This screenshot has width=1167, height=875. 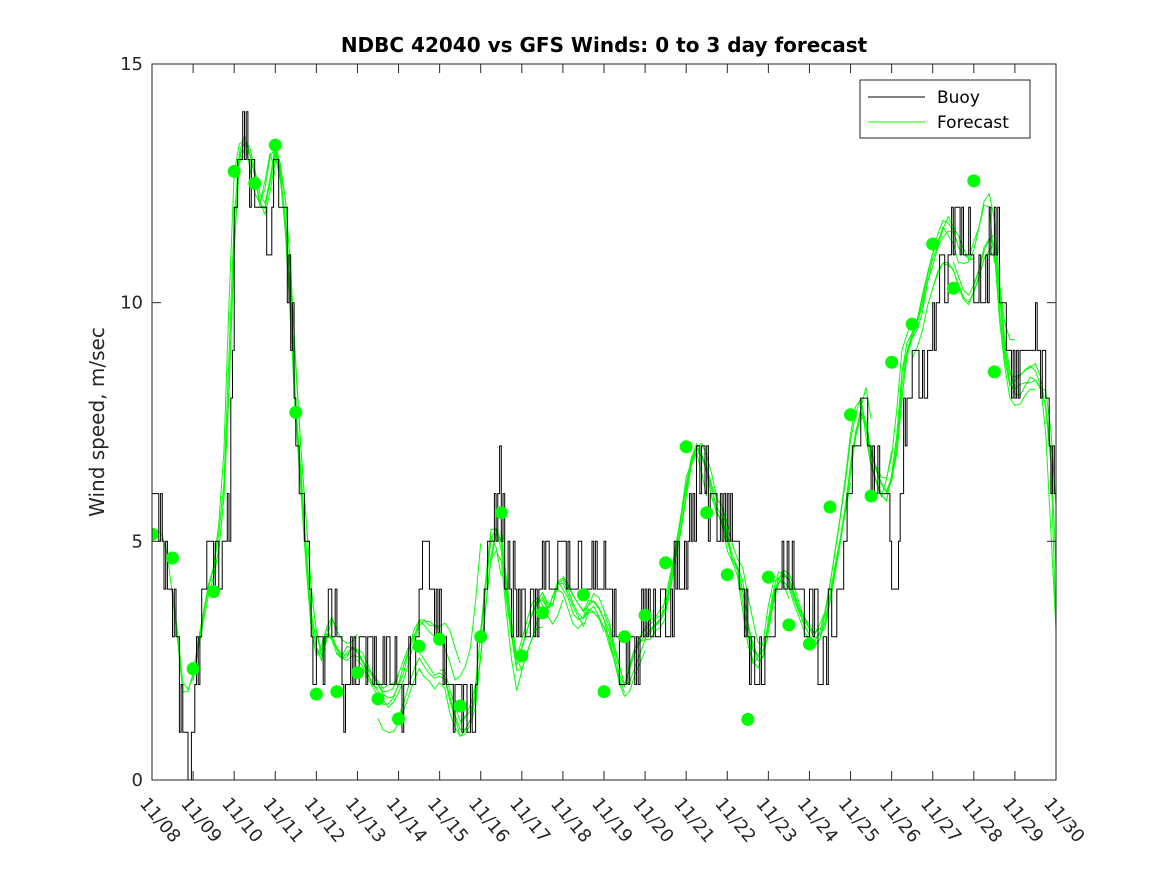 I want to click on legend: Buoy Forecast, so click(x=945, y=109).